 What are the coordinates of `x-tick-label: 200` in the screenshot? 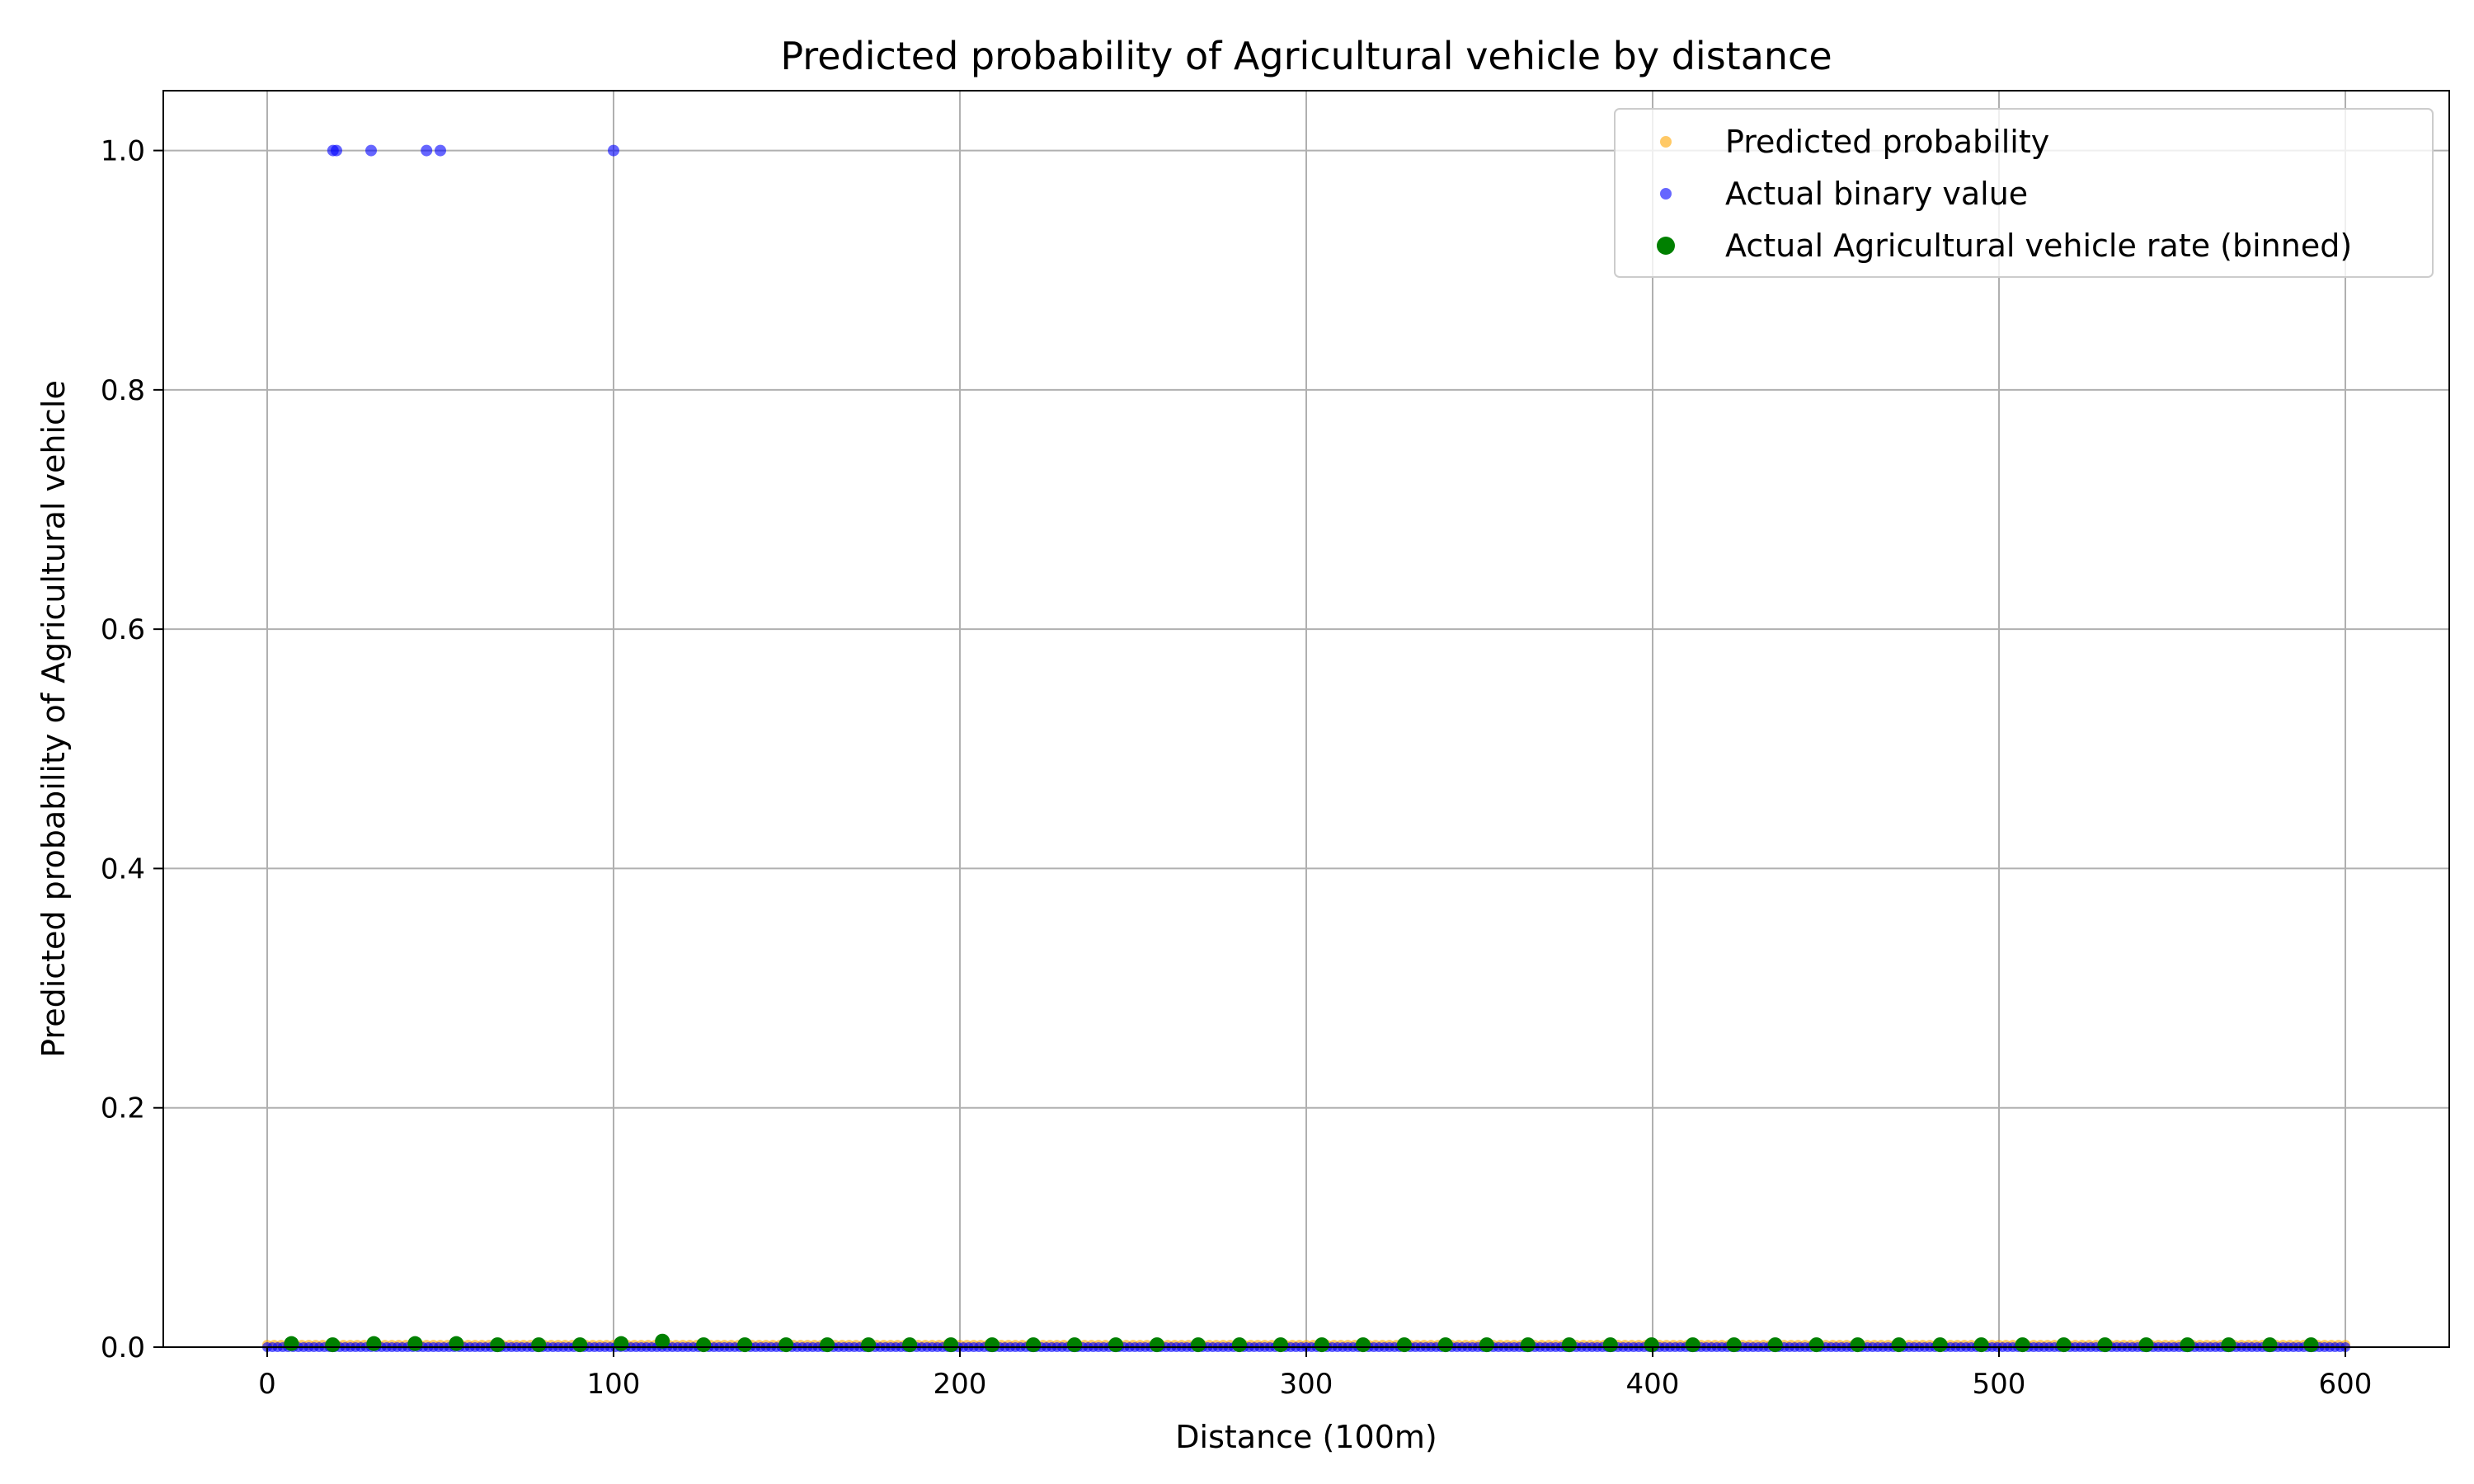 It's located at (960, 1384).